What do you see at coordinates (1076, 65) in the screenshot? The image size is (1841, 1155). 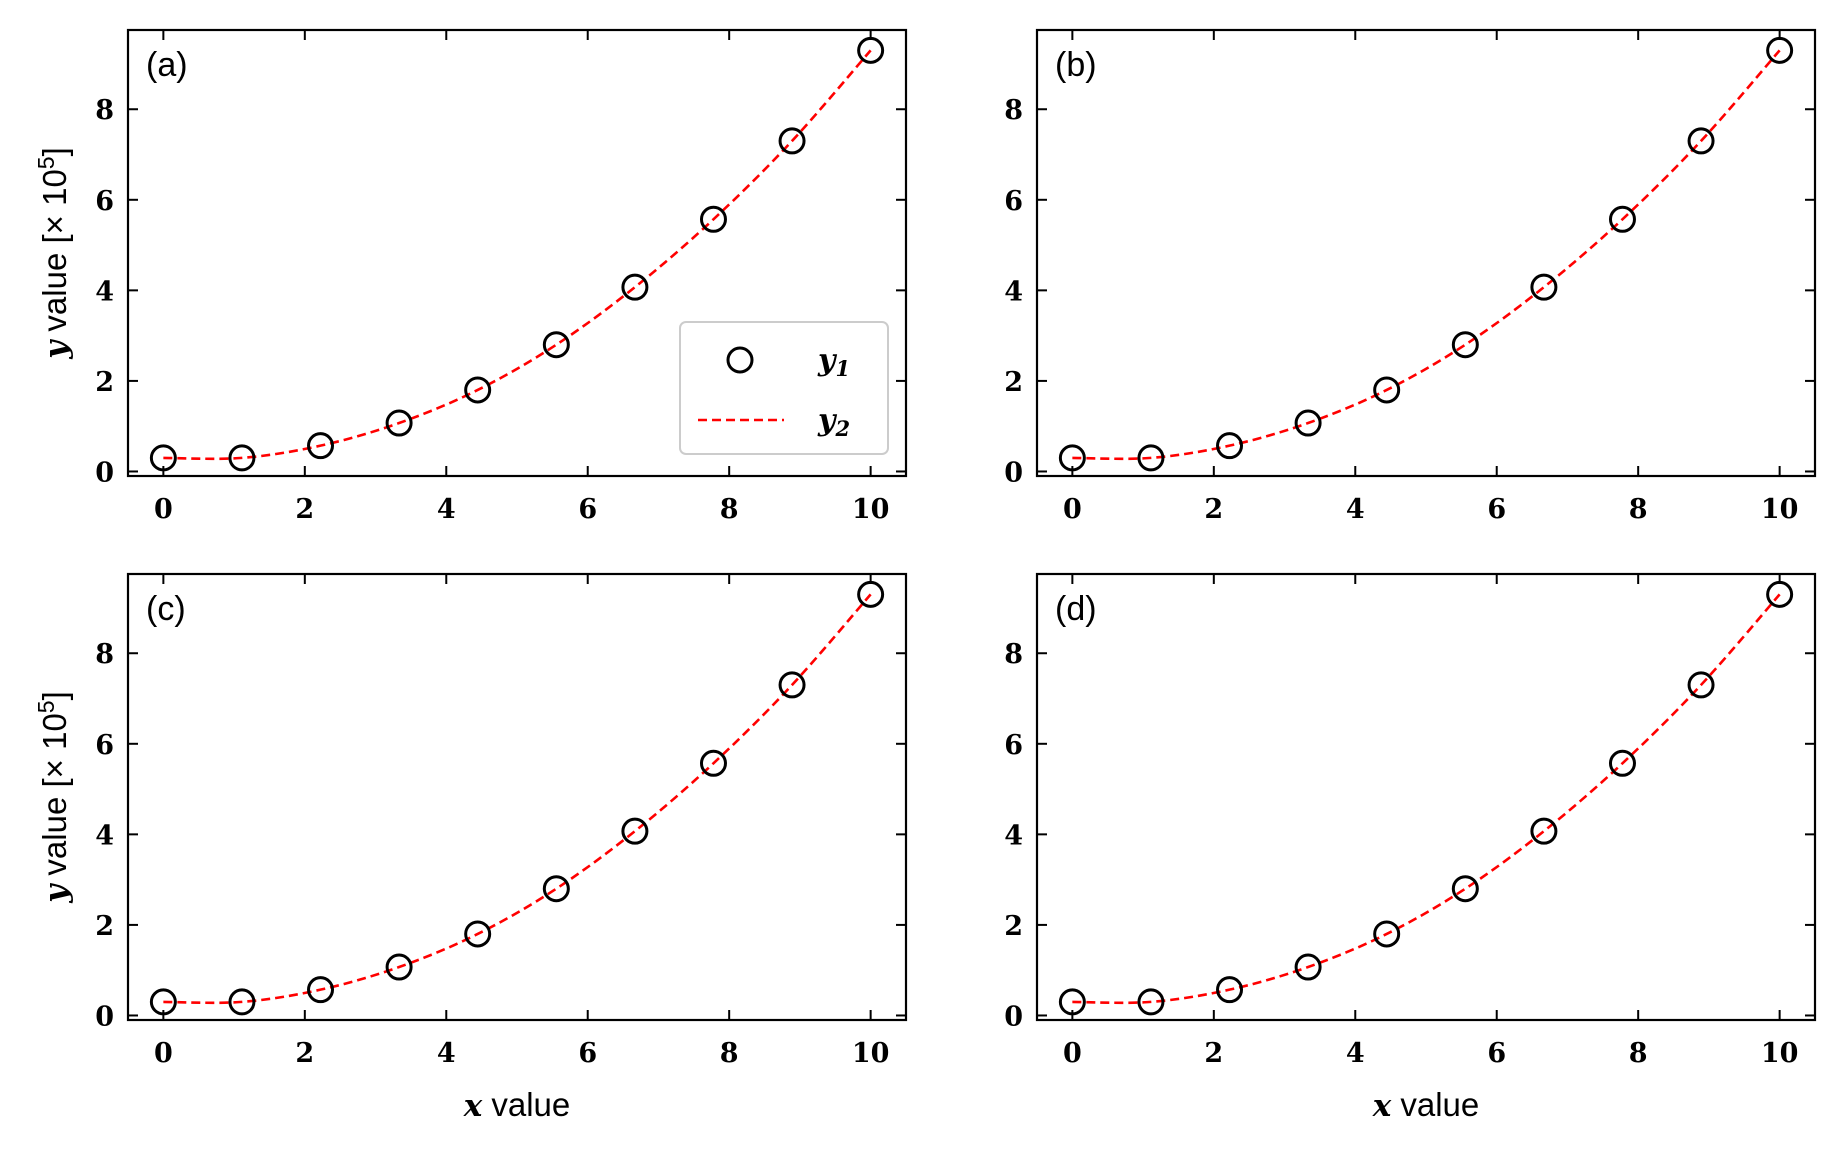 I see `panel-label: (b)` at bounding box center [1076, 65].